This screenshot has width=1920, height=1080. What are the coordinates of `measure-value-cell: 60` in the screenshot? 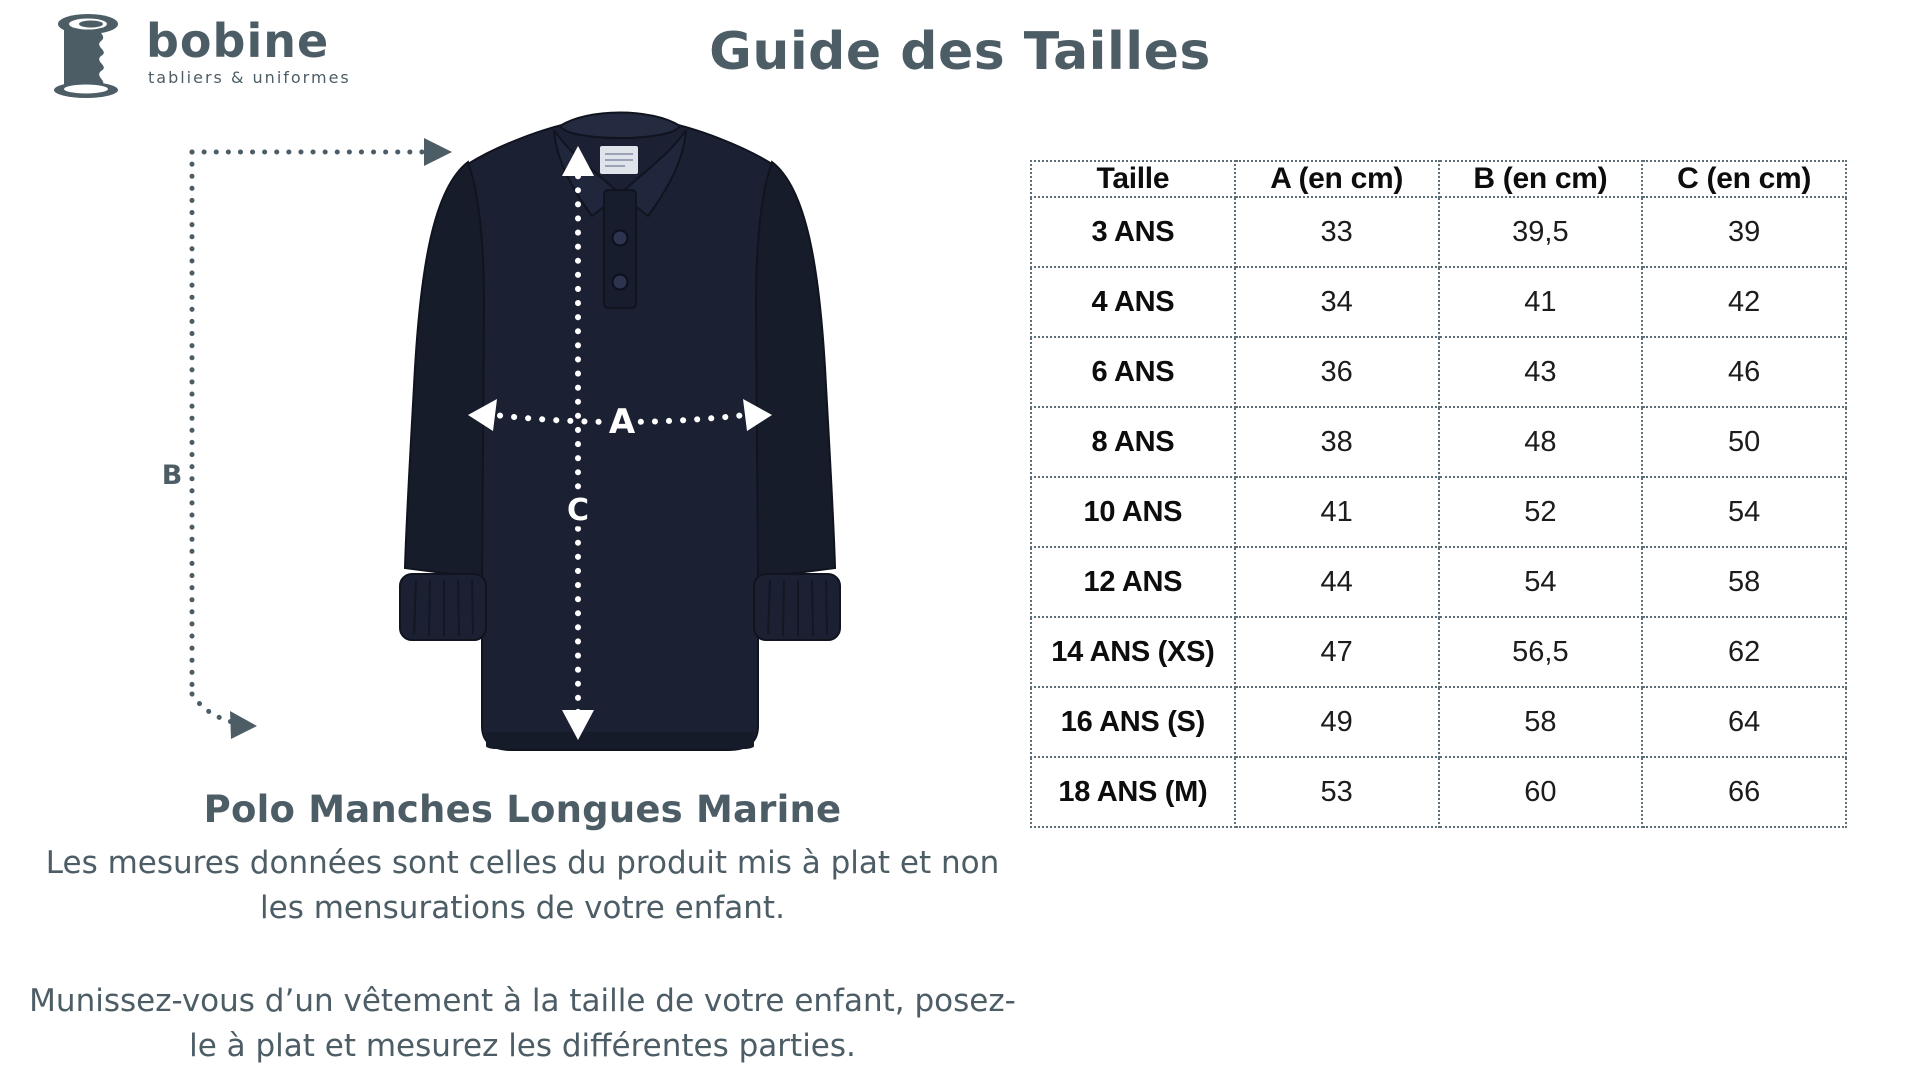 It's located at (1540, 792).